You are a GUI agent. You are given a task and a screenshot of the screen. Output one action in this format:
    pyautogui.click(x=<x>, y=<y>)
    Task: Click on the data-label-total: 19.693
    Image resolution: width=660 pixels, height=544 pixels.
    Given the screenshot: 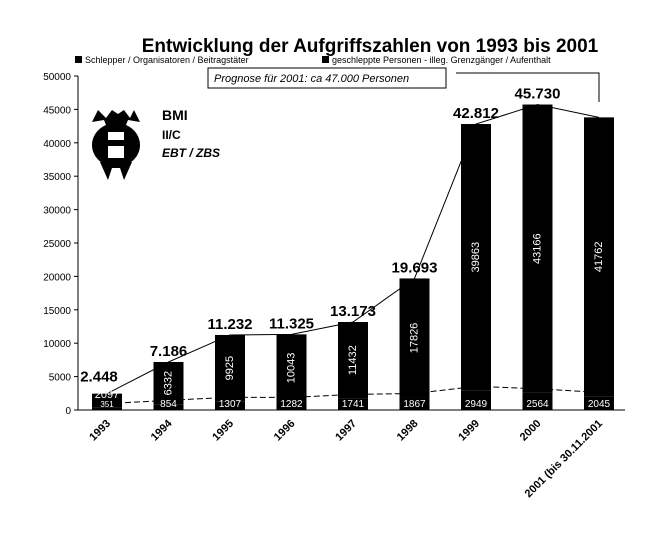 What is the action you would take?
    pyautogui.click(x=415, y=267)
    